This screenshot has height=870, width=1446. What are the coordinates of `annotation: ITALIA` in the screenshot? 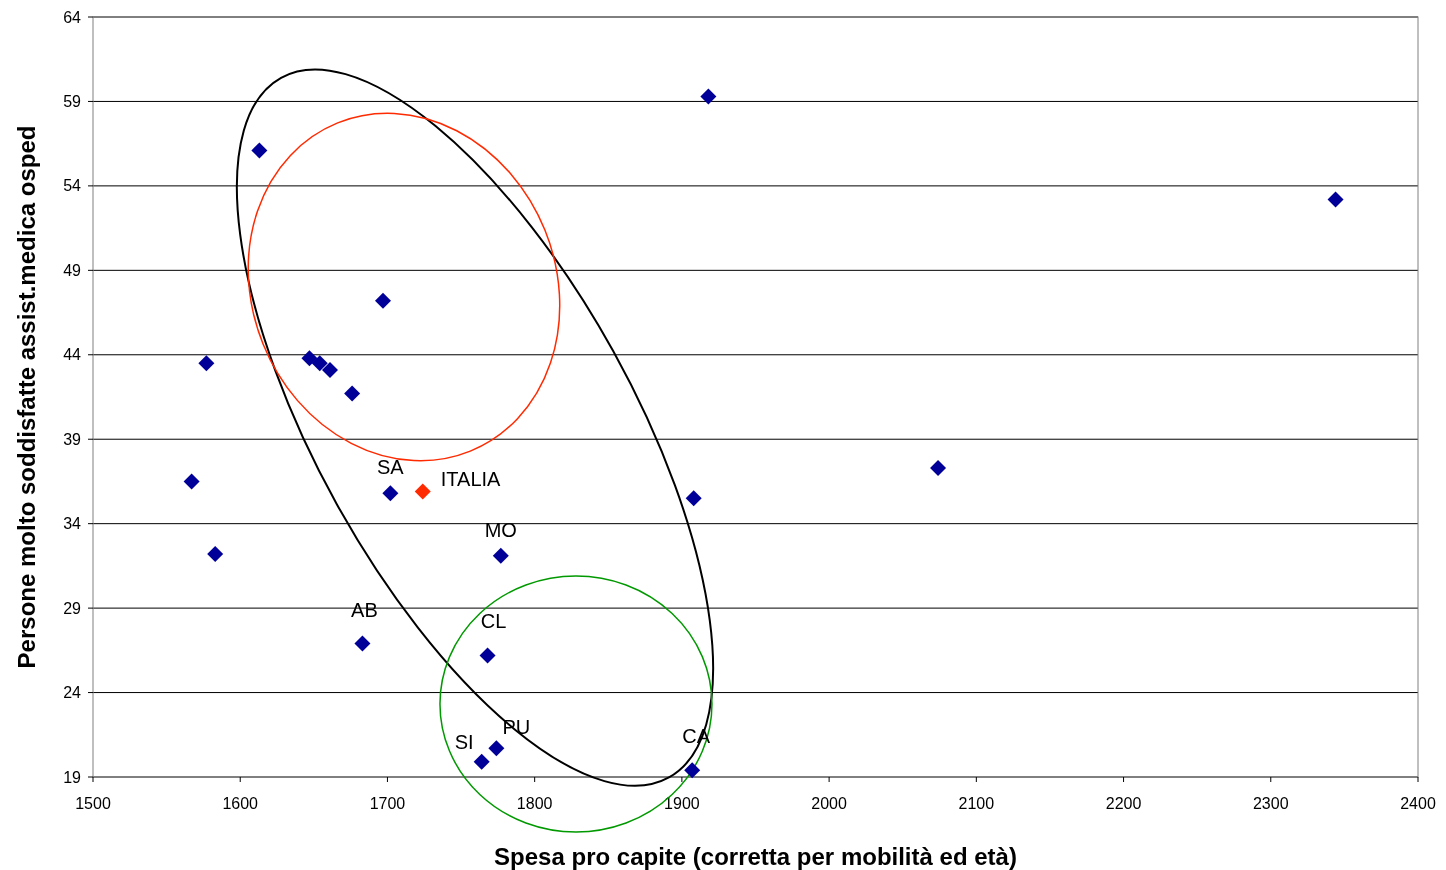 It's located at (471, 478).